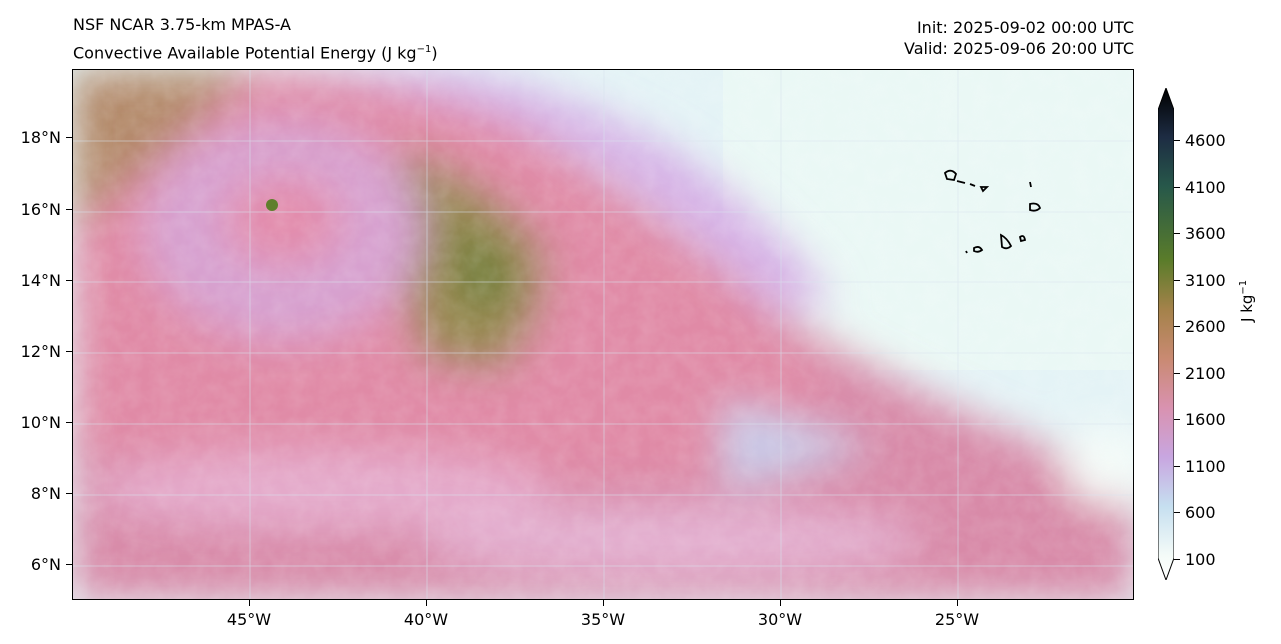  I want to click on colorbar-units-label: J kg−1, so click(1247, 300).